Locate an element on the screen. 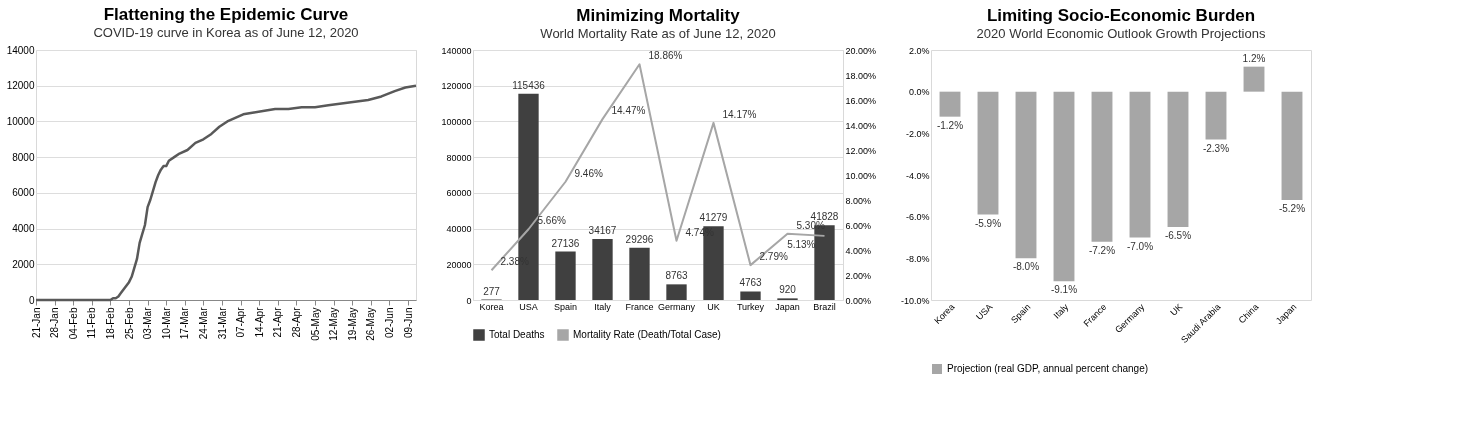 The image size is (1480, 438). data-label: -7.0% is located at coordinates (1140, 246).